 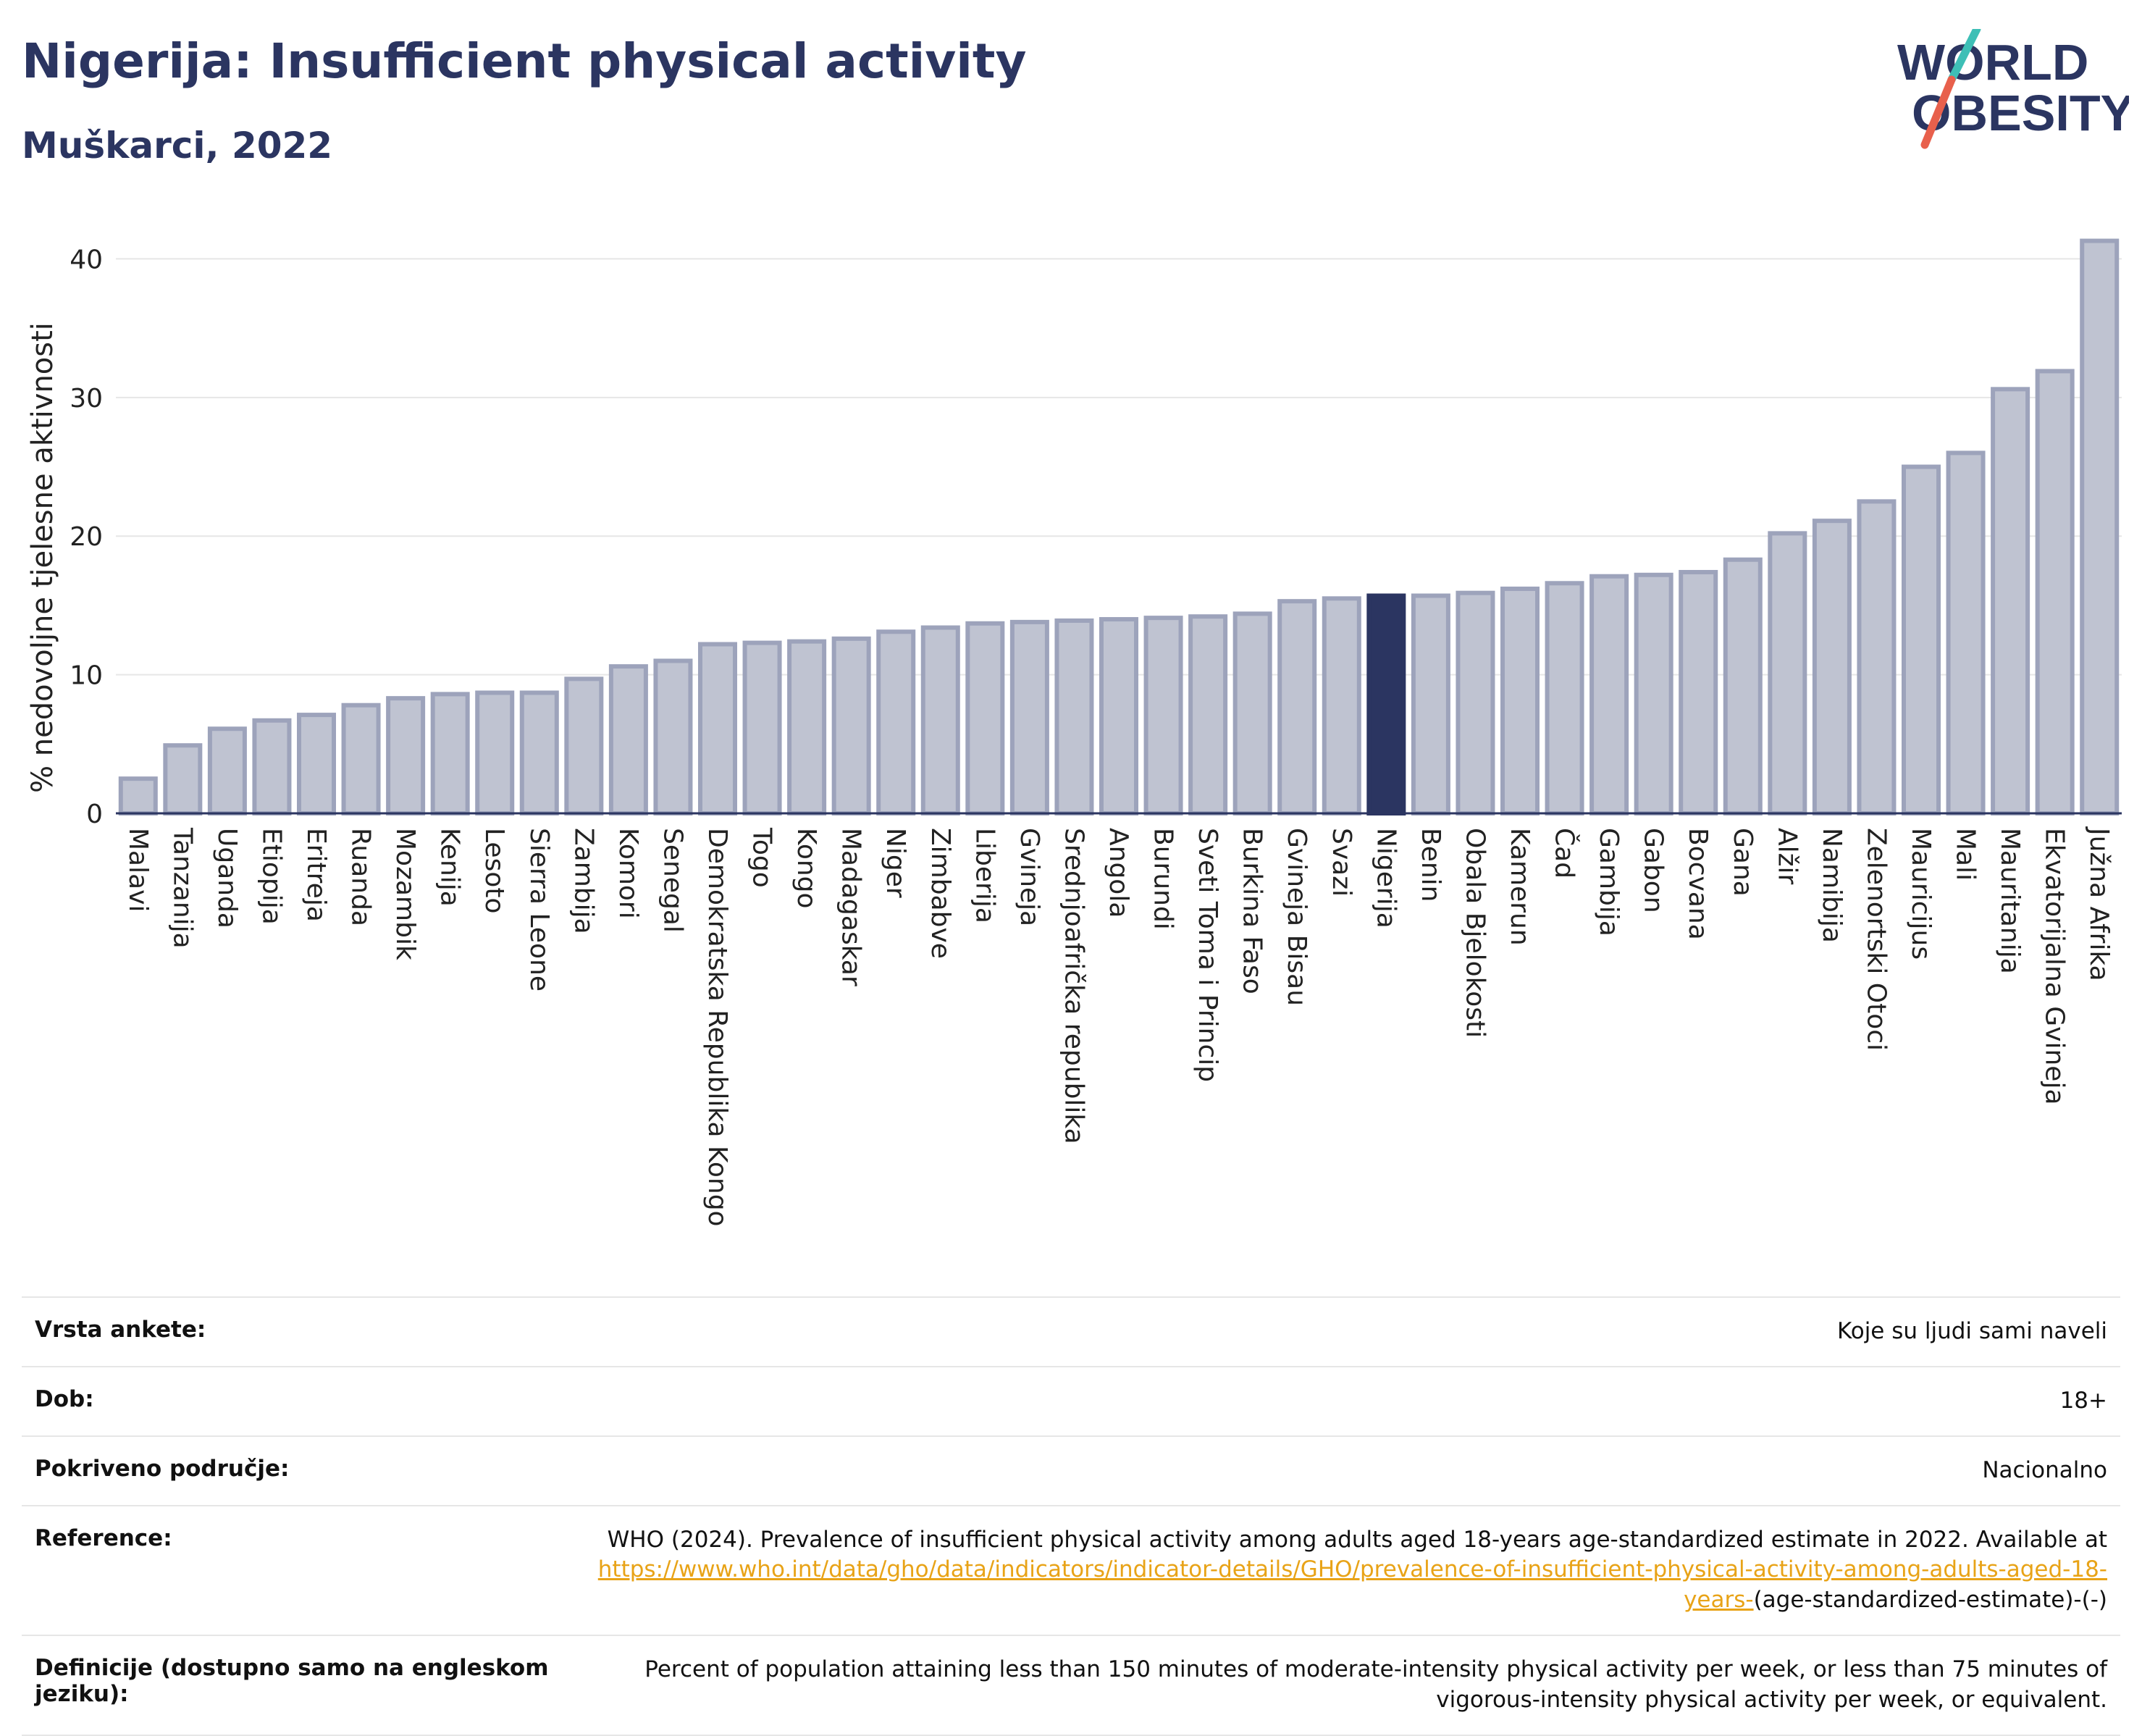 I want to click on x-tick-label: Zimbabve, so click(x=940, y=894).